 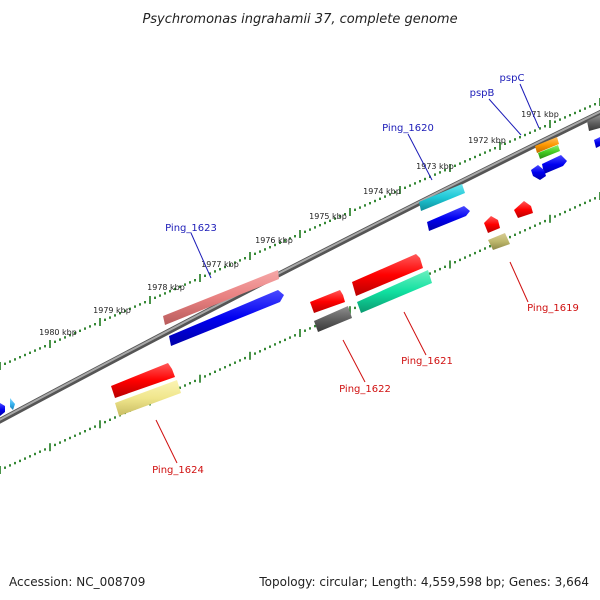 I want to click on scale-label-1971: 1971 kbp, so click(x=540, y=114).